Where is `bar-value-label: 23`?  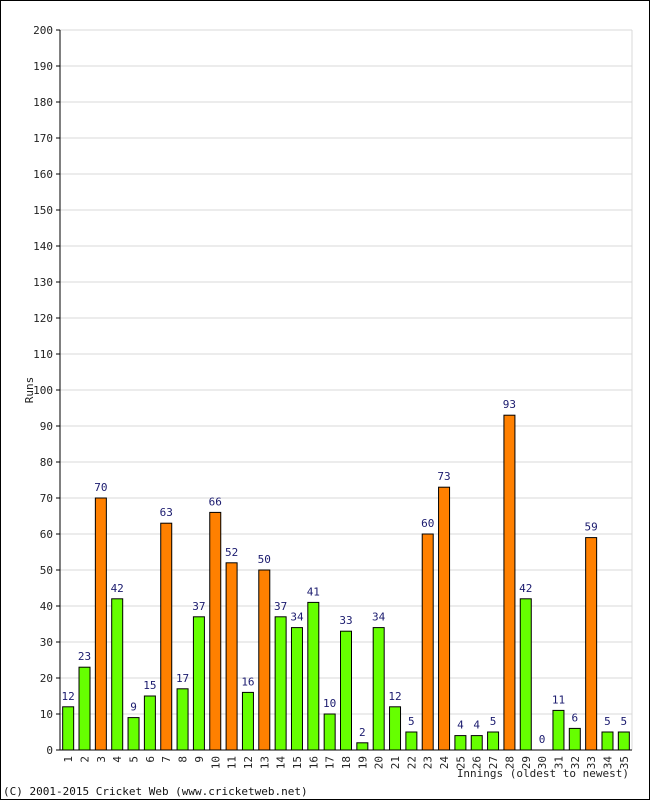 bar-value-label: 23 is located at coordinates (84, 656).